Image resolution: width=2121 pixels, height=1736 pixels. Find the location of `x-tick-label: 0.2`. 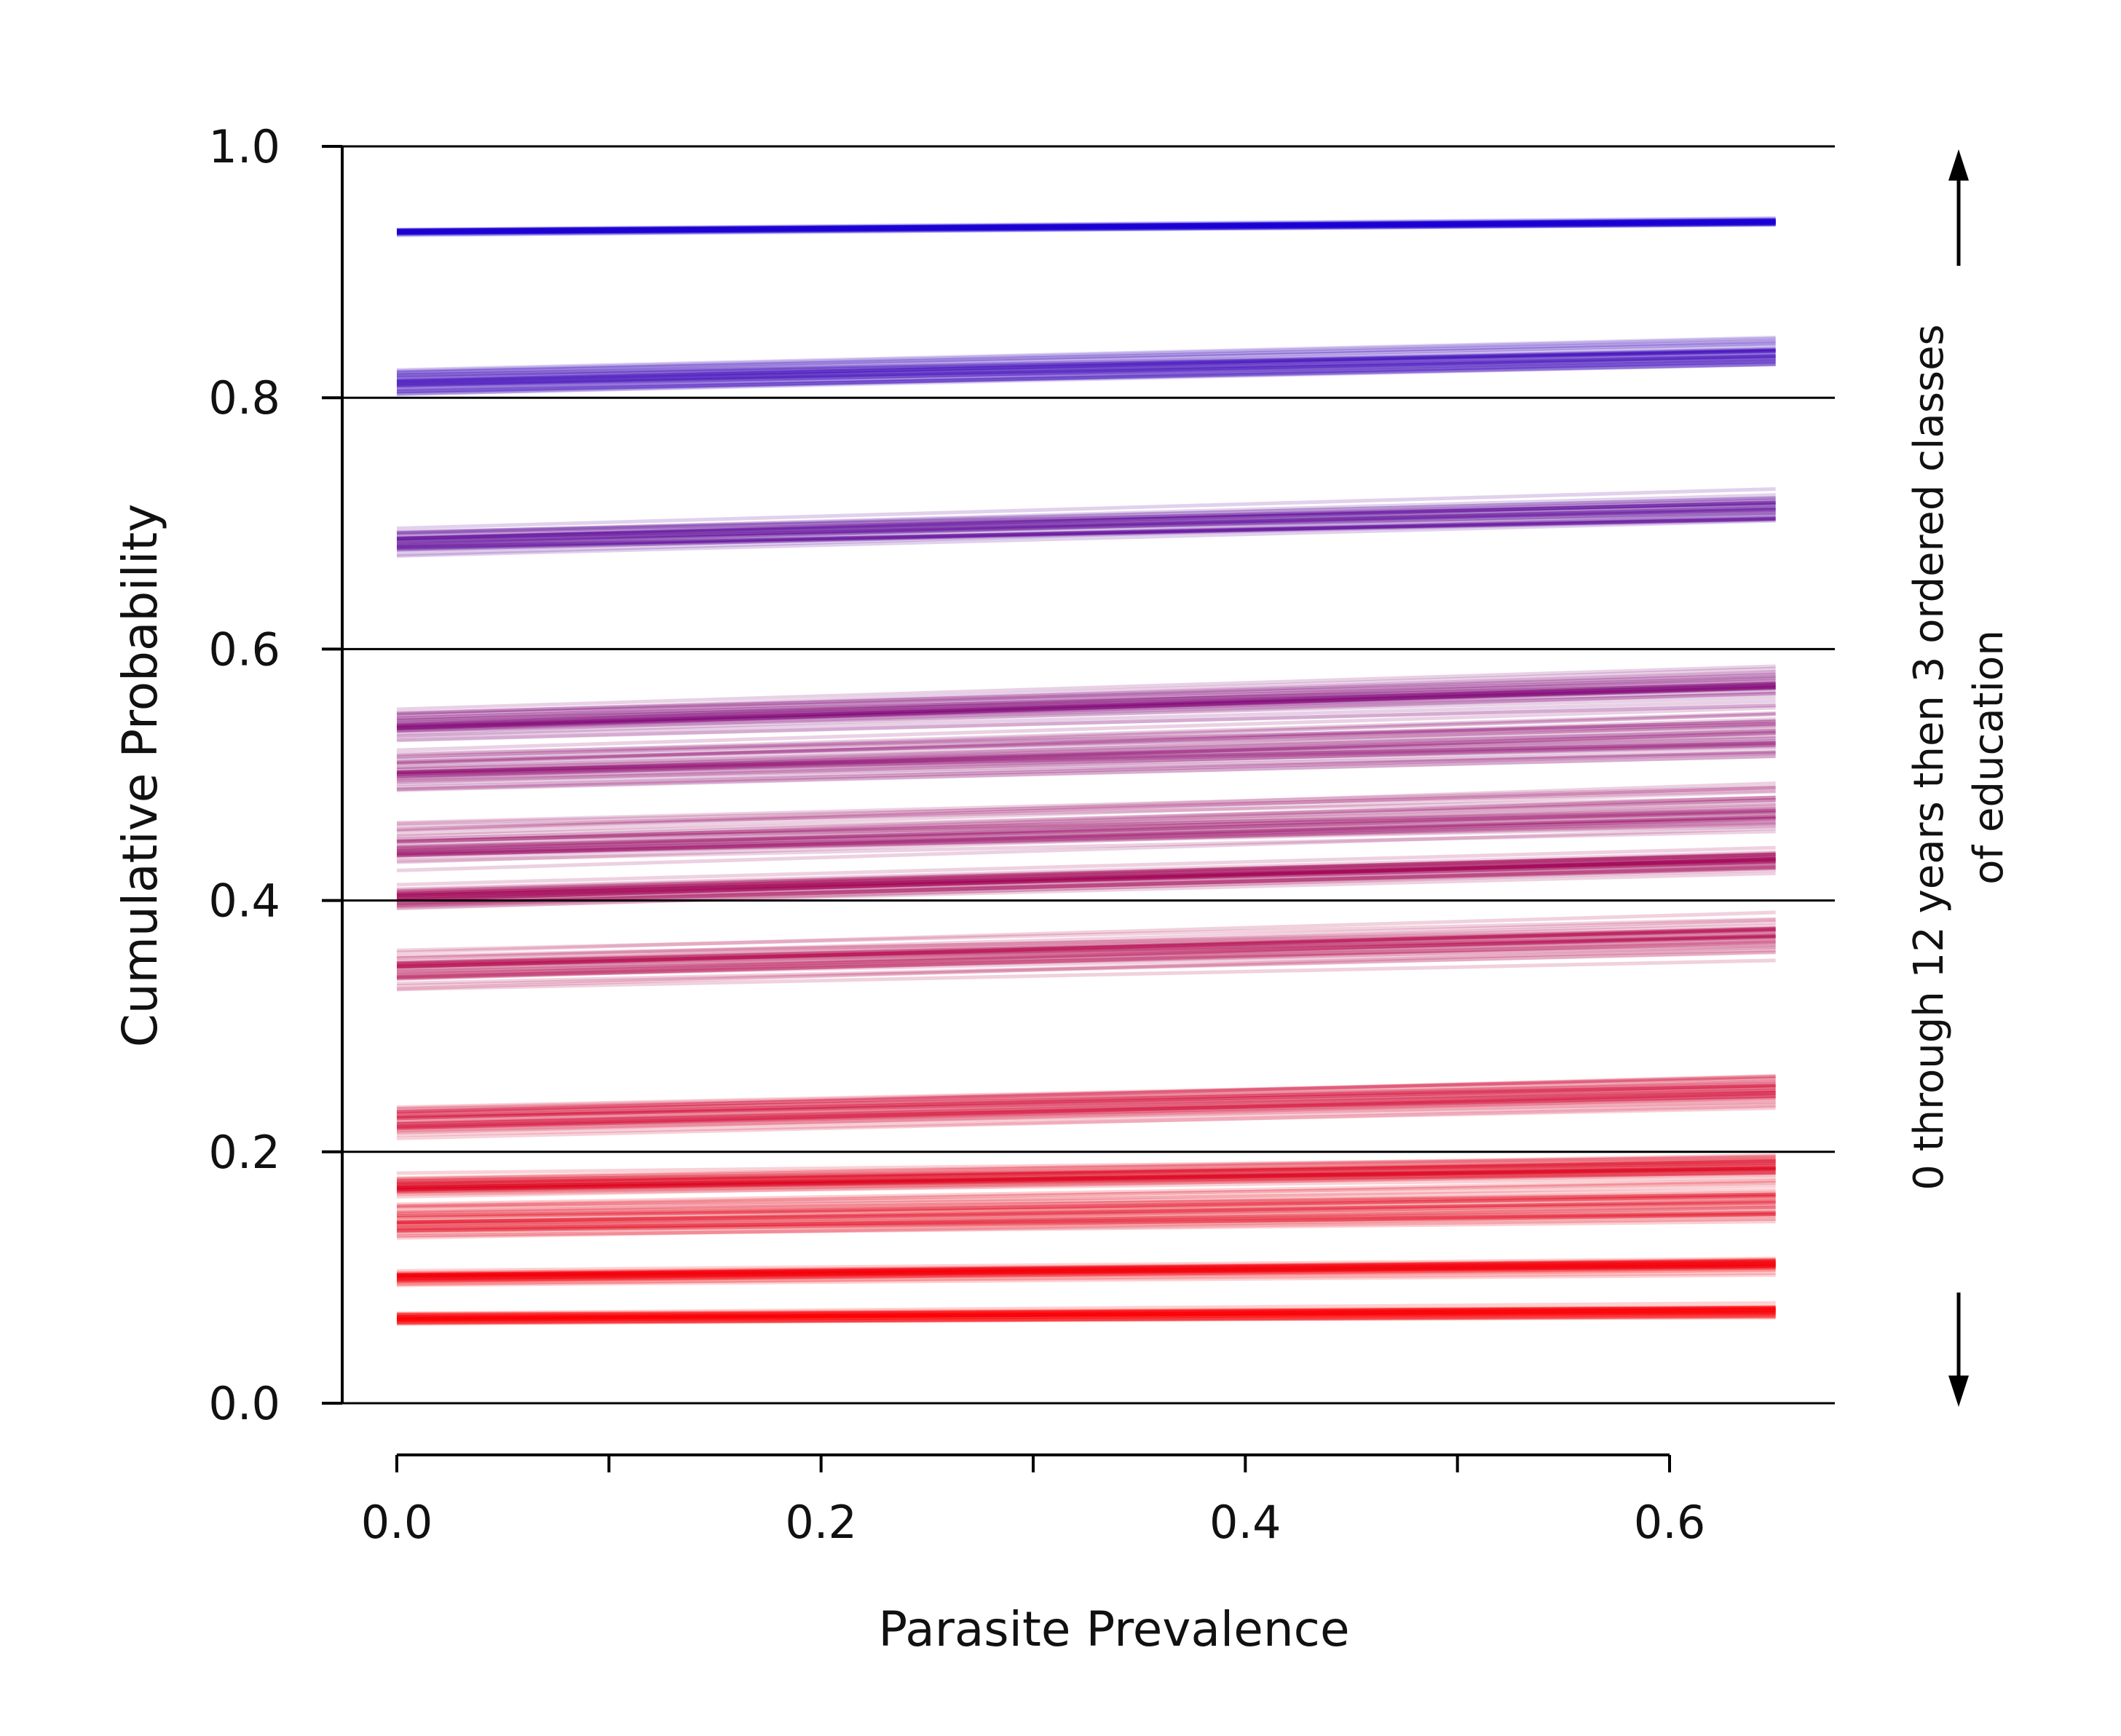

x-tick-label: 0.2 is located at coordinates (821, 1523).